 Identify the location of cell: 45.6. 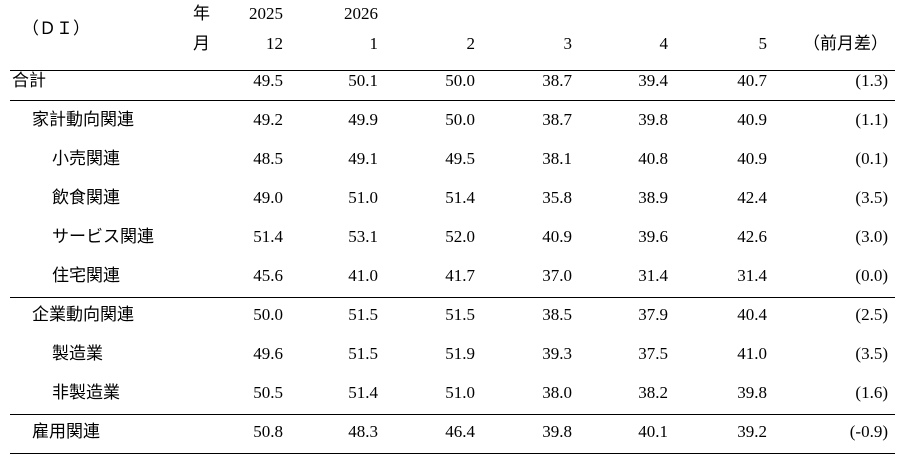
(268, 275).